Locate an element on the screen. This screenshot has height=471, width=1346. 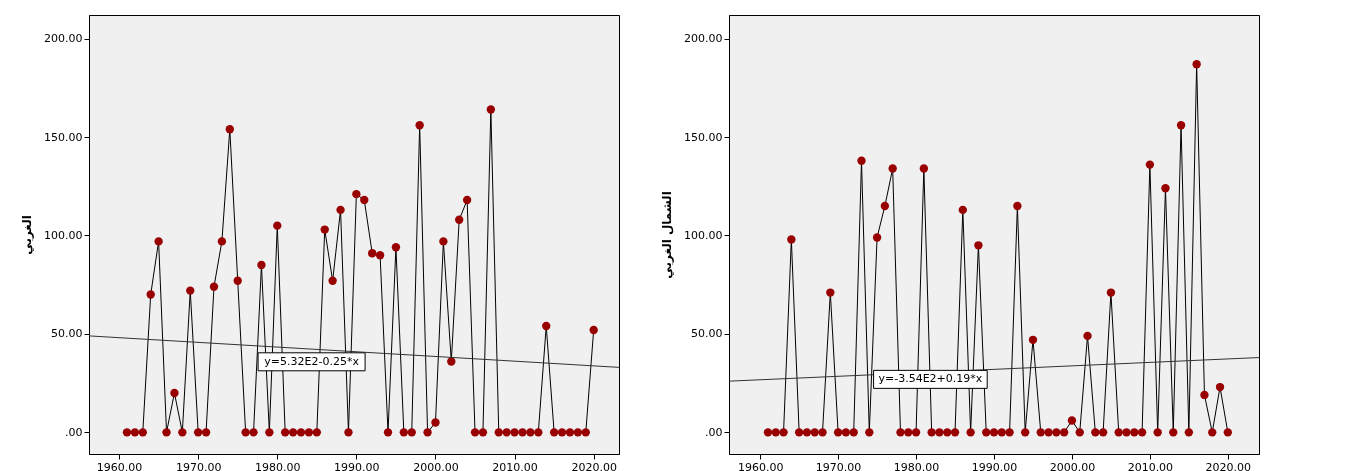
annotation: y=5.32E2-0.25*x is located at coordinates (312, 361).